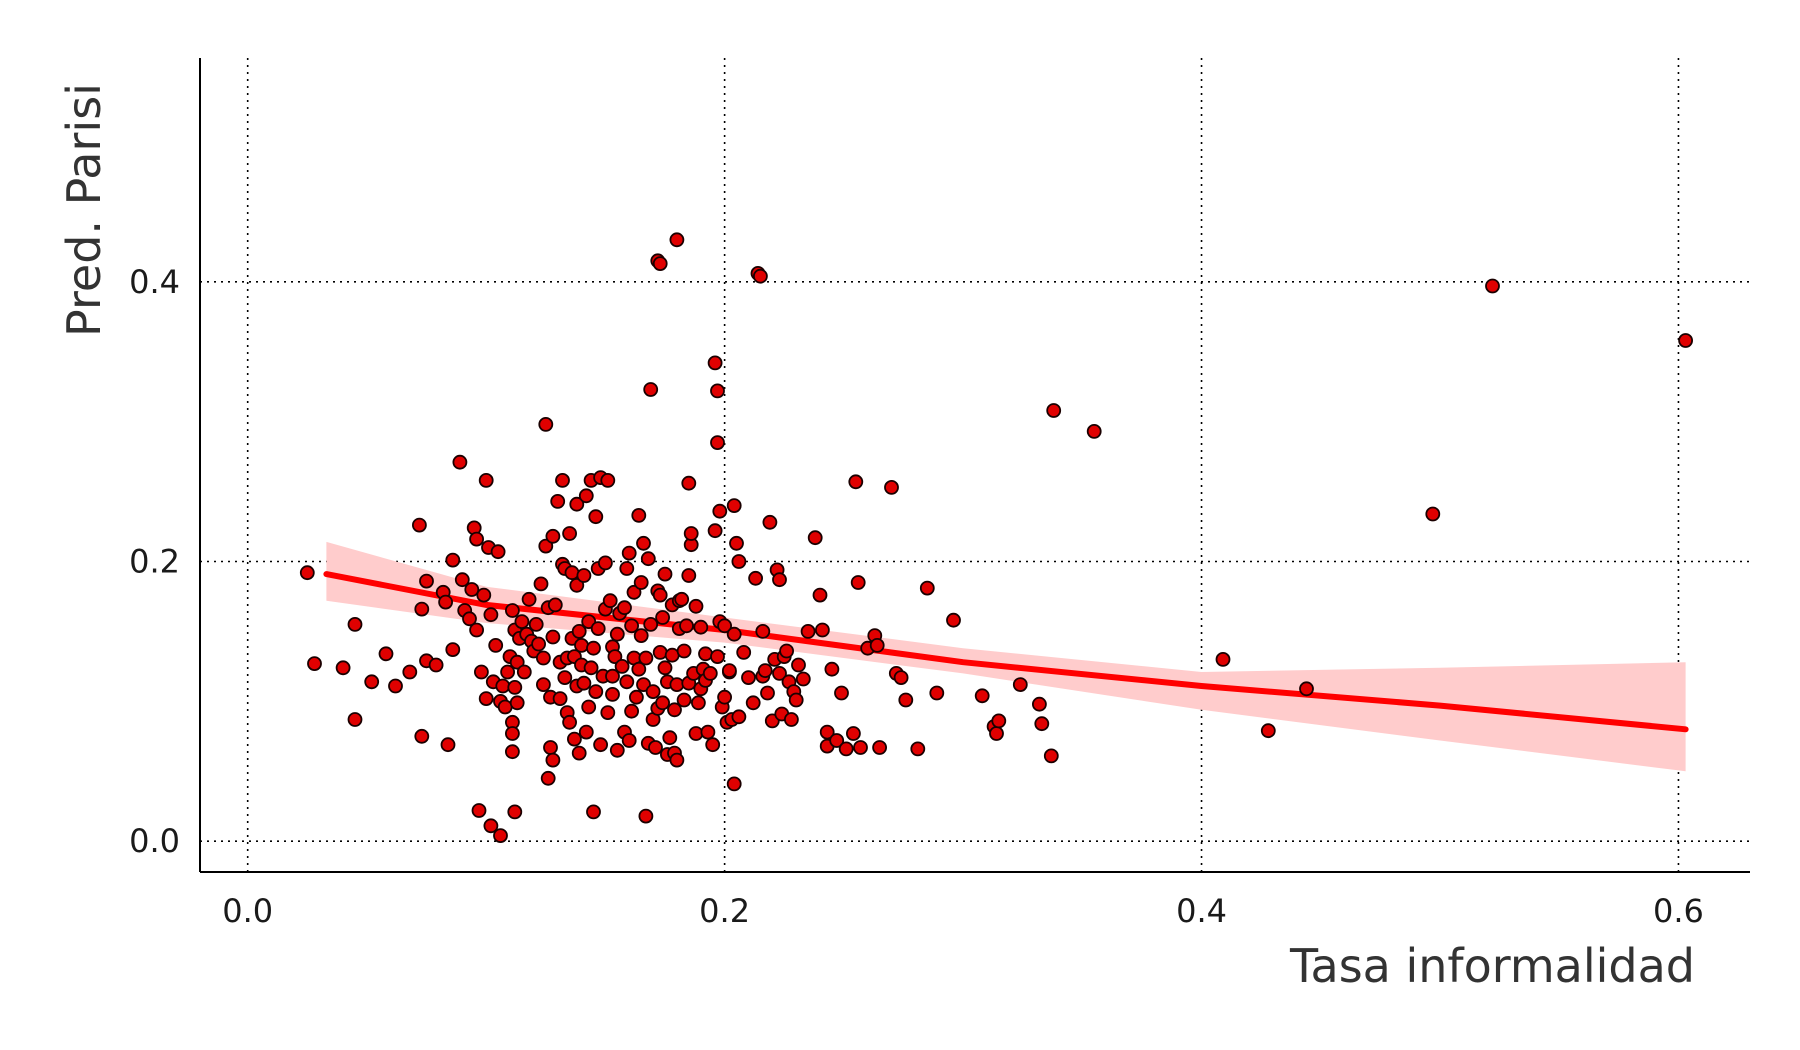 The width and height of the screenshot is (1800, 1050). I want to click on x-tick-label: 0.0, so click(247, 911).